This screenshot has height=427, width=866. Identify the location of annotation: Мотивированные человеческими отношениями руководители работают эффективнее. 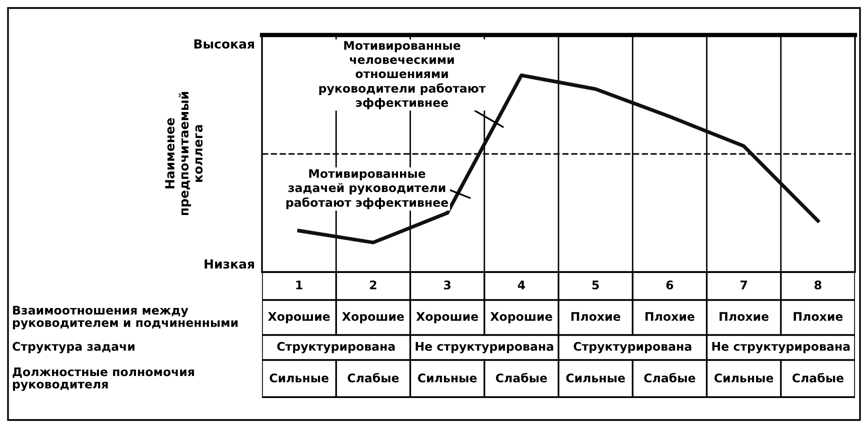
(402, 75).